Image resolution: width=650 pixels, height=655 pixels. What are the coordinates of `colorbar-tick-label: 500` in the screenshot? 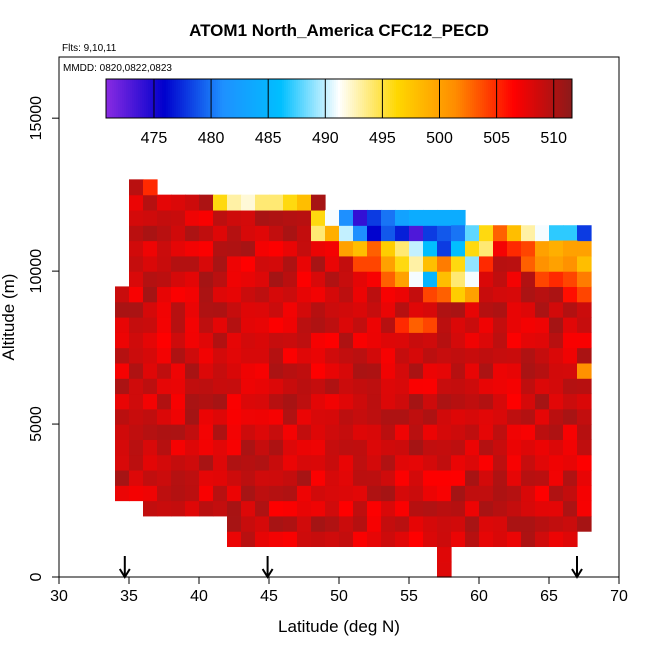 It's located at (439, 138).